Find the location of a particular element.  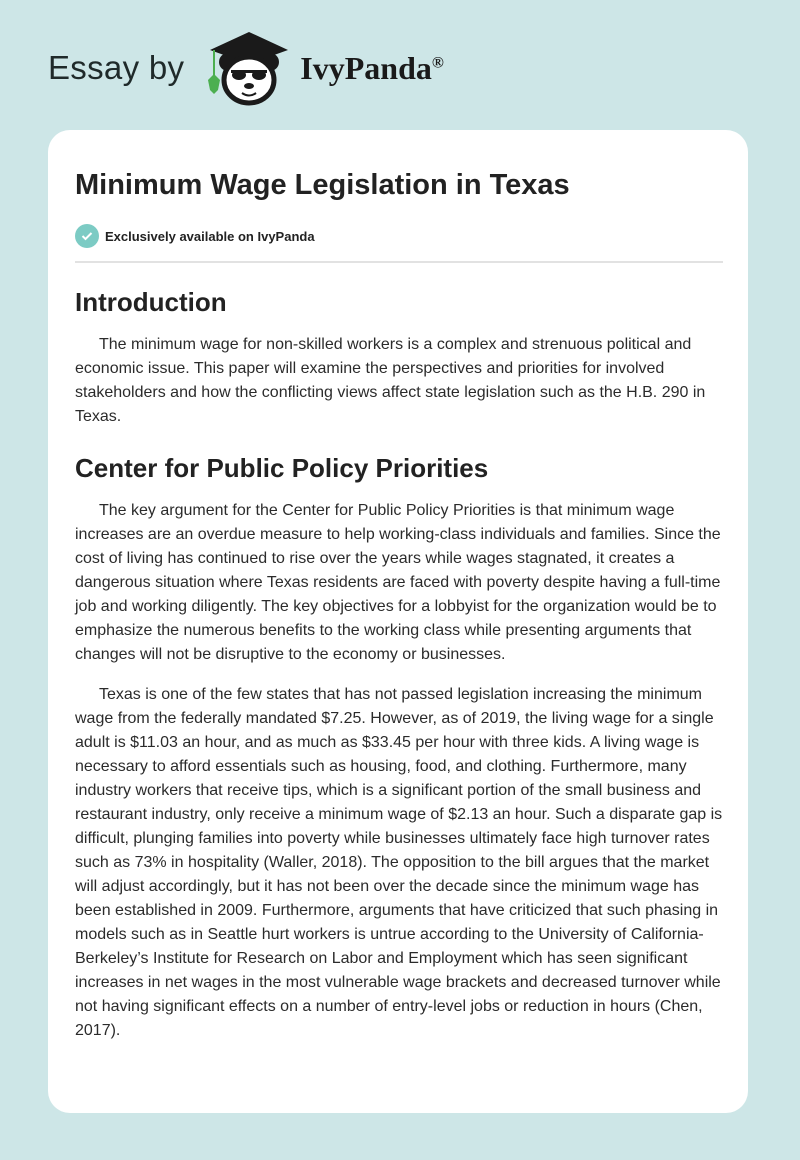

registered-mark: ® is located at coordinates (437, 62).